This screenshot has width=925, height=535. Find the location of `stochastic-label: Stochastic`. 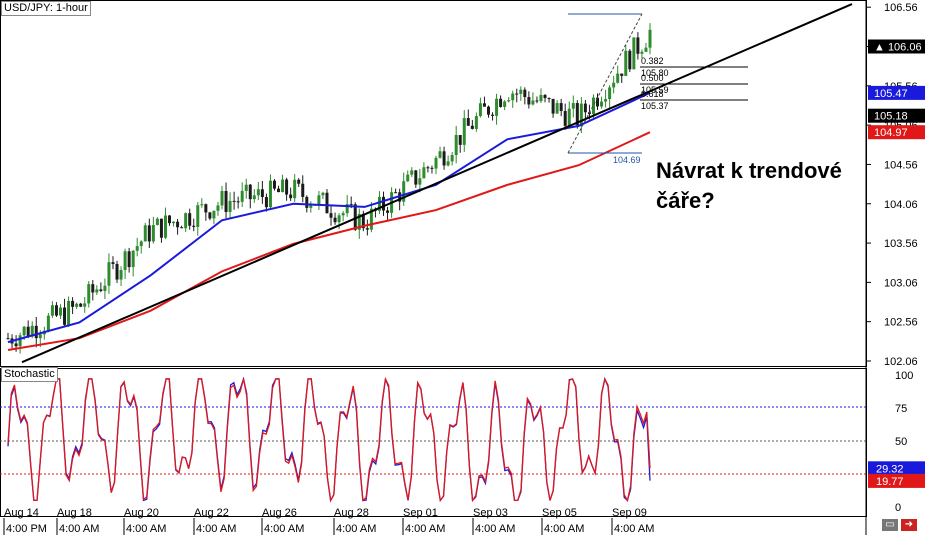

stochastic-label: Stochastic is located at coordinates (29, 374).